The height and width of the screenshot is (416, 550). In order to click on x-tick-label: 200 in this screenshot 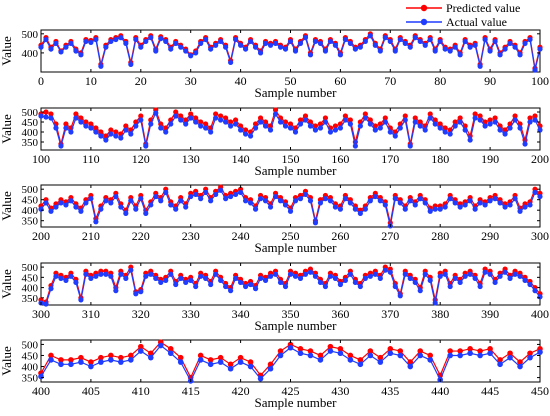, I will do `click(41, 236)`.